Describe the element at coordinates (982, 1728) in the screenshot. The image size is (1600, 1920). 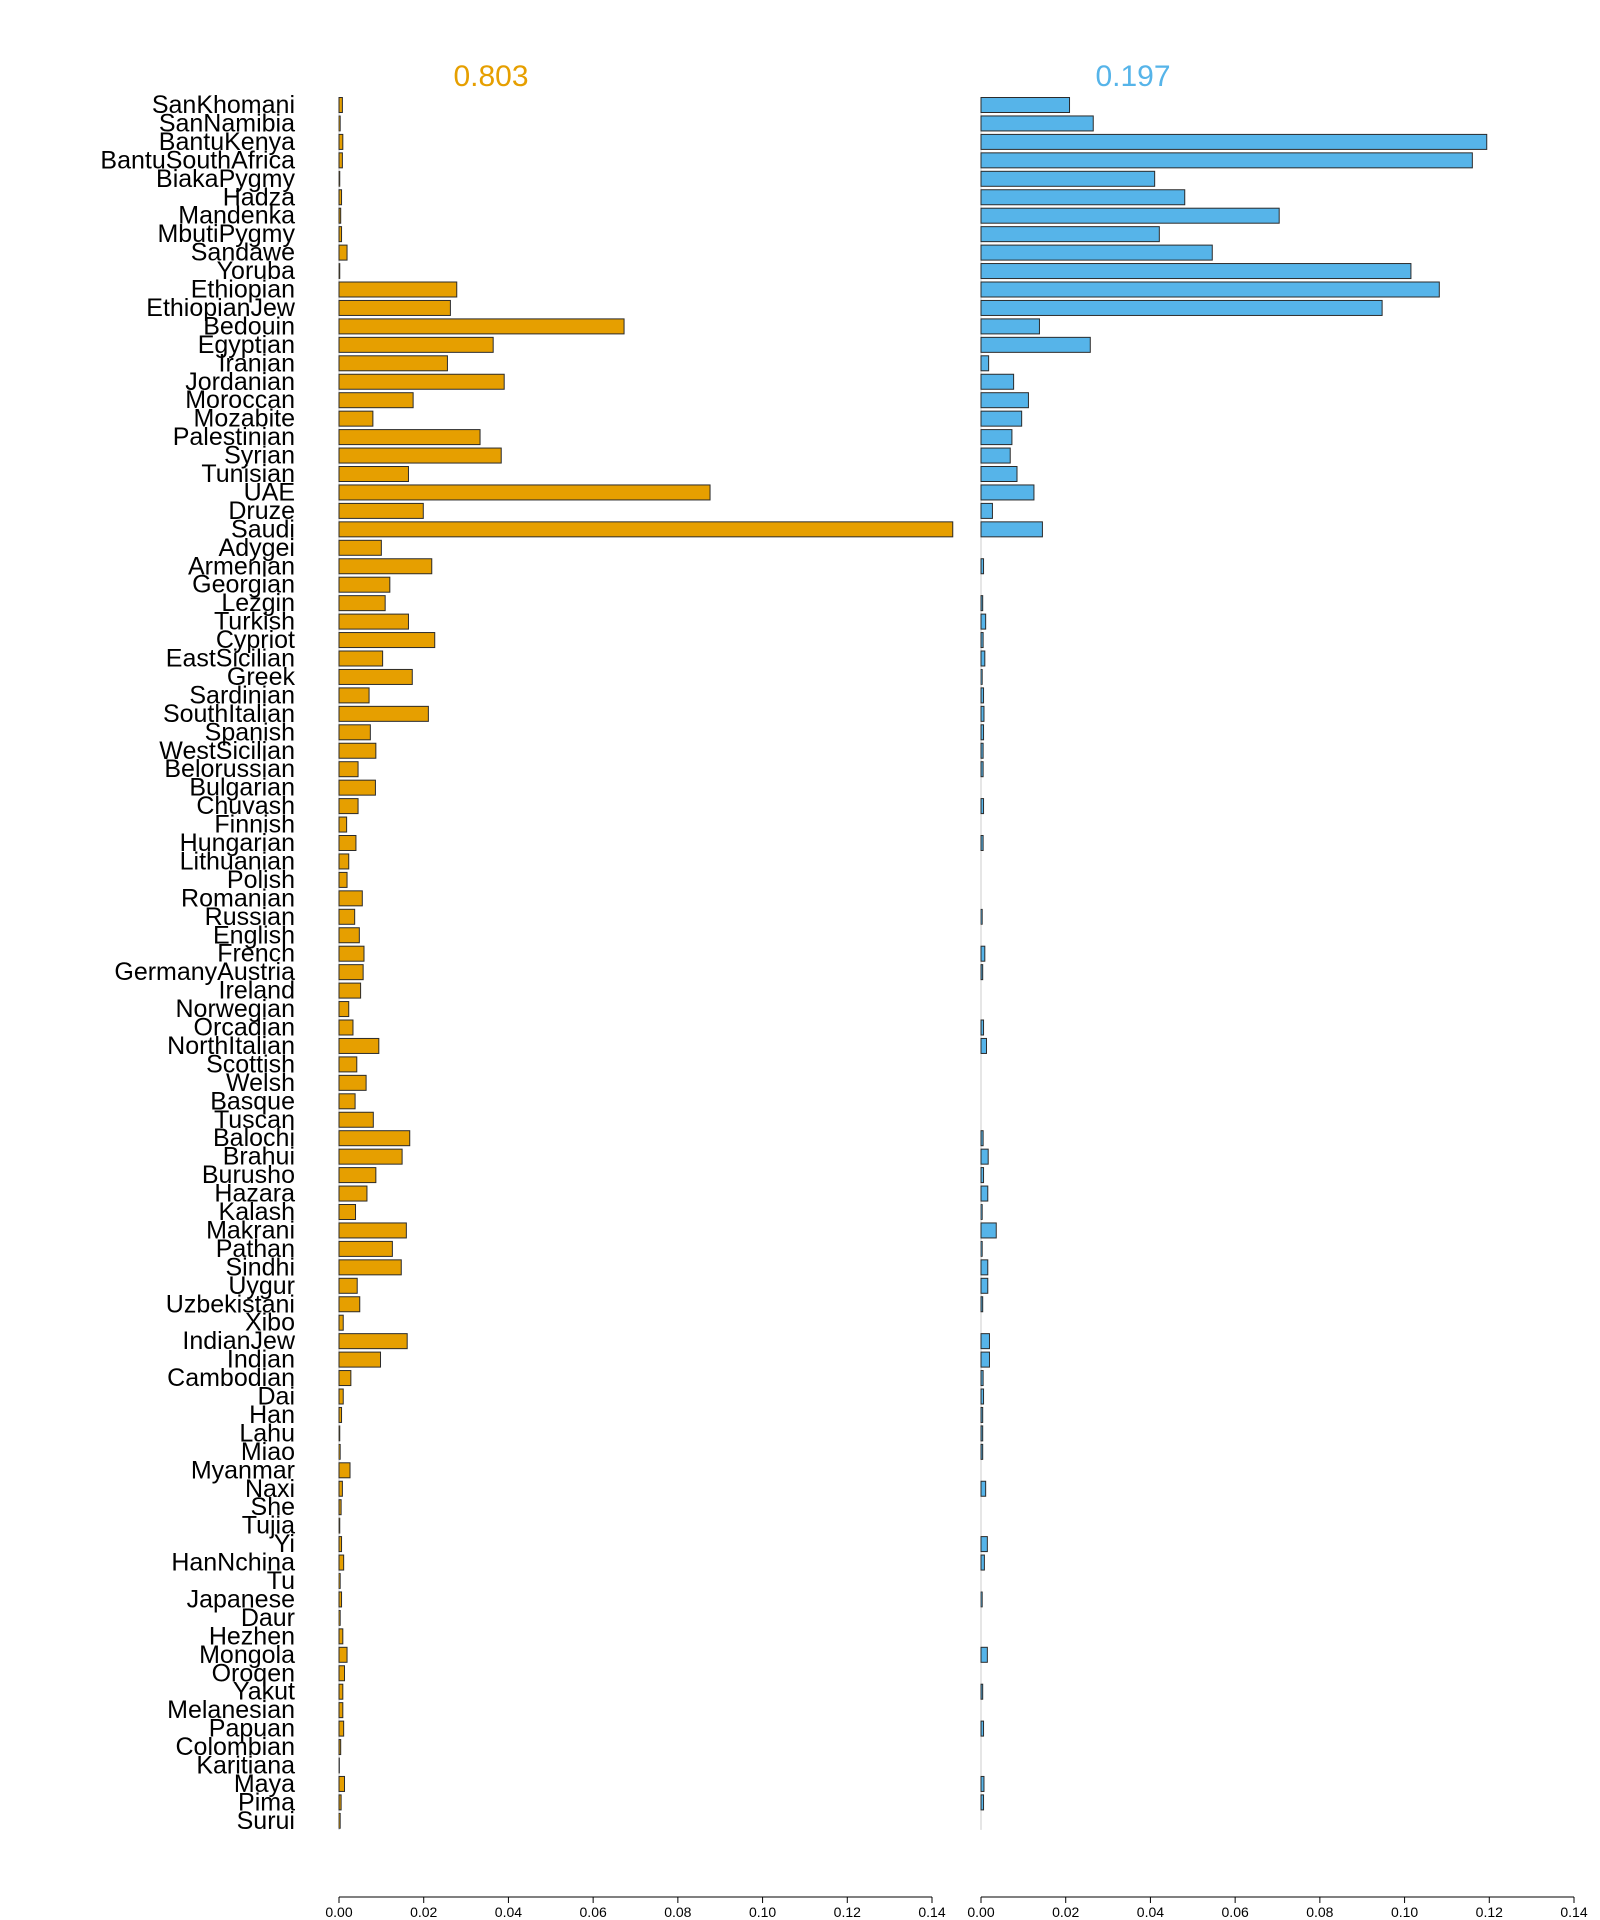
I see `bar-papuan-blue` at that location.